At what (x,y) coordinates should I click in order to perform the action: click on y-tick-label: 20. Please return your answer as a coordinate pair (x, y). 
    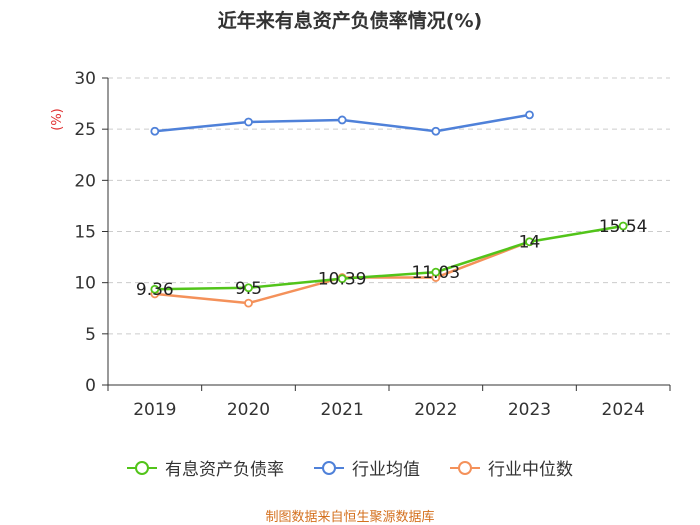
    Looking at the image, I should click on (85, 181).